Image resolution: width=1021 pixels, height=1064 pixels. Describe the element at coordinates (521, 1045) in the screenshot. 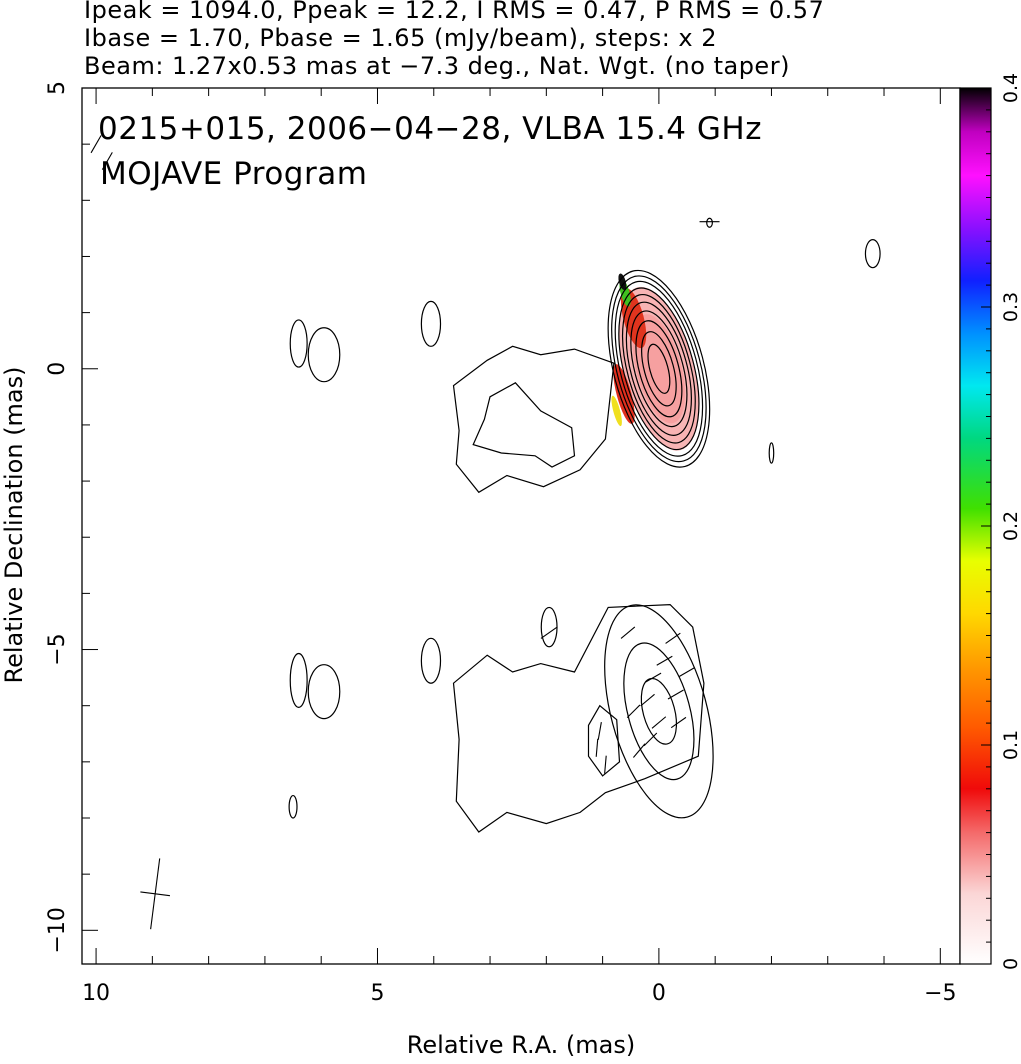

I see `x-axis-title: Relative R.A. (mas)` at that location.